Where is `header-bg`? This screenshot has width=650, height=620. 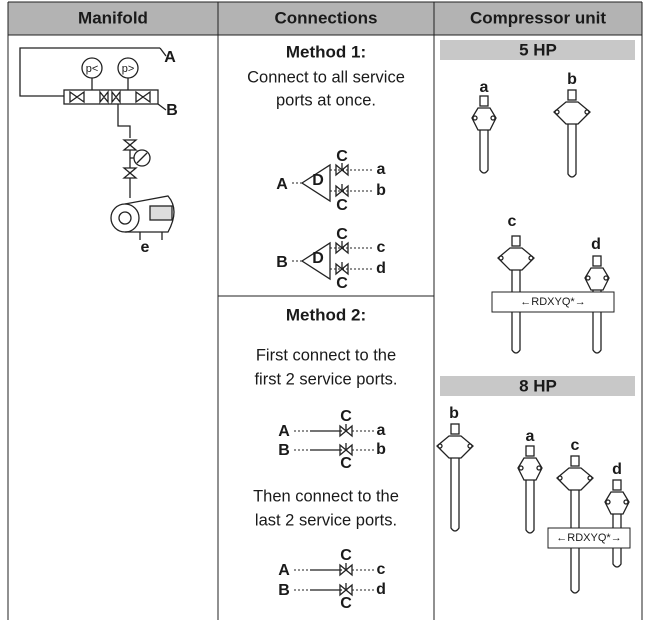
header-bg is located at coordinates (325, 18).